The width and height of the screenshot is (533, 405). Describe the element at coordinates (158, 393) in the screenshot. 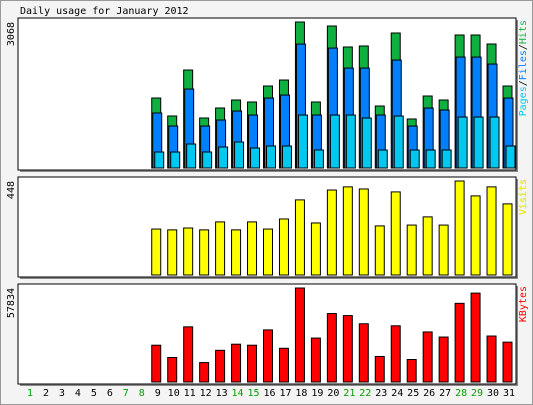

I see `x-tick-label: 9` at that location.